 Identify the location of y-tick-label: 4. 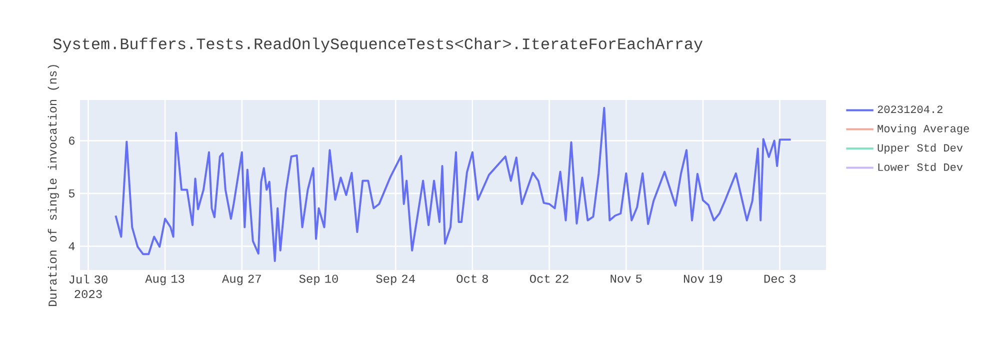
(71, 246).